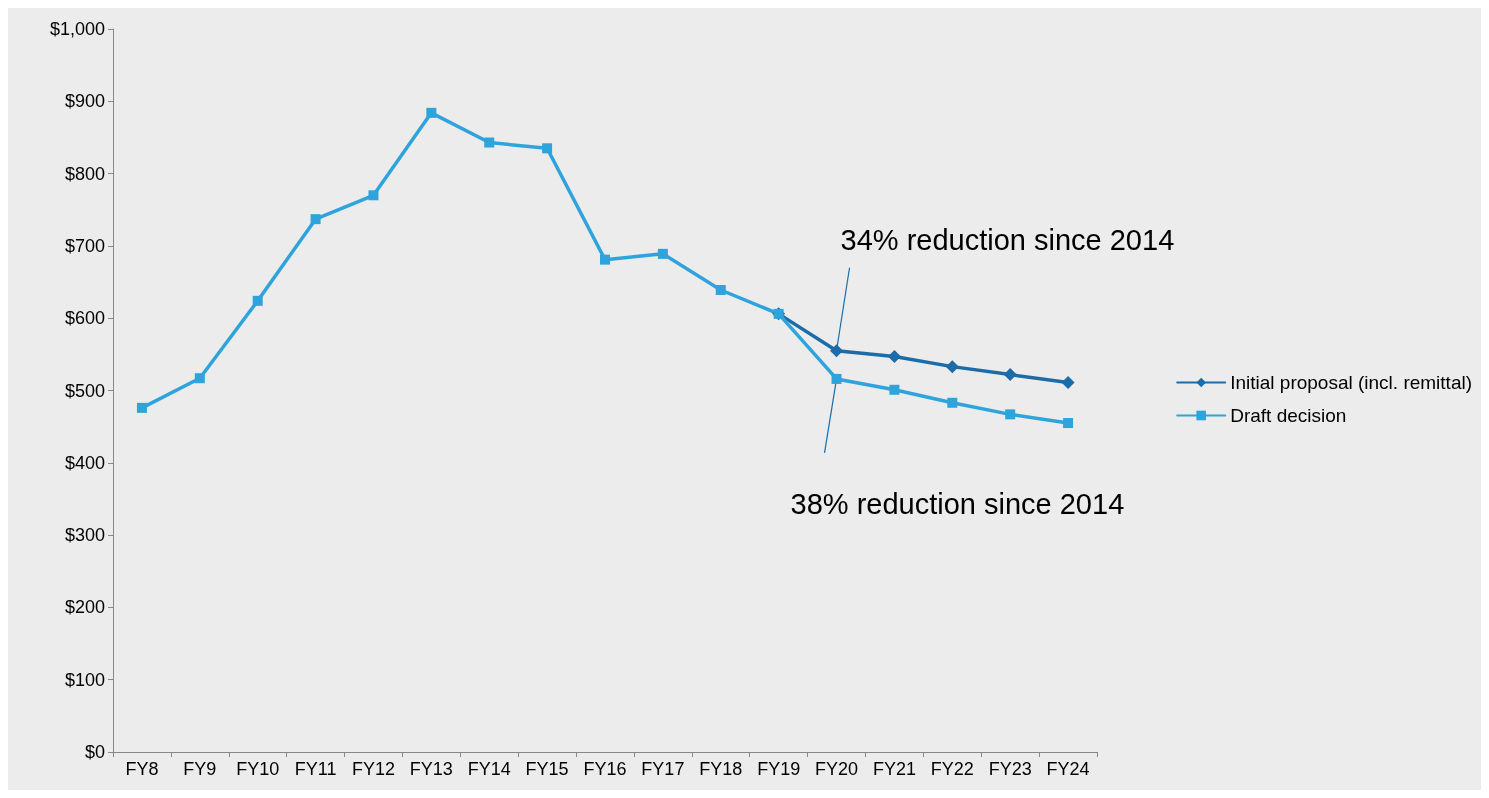  I want to click on y-tick-label: $300, so click(84, 535).